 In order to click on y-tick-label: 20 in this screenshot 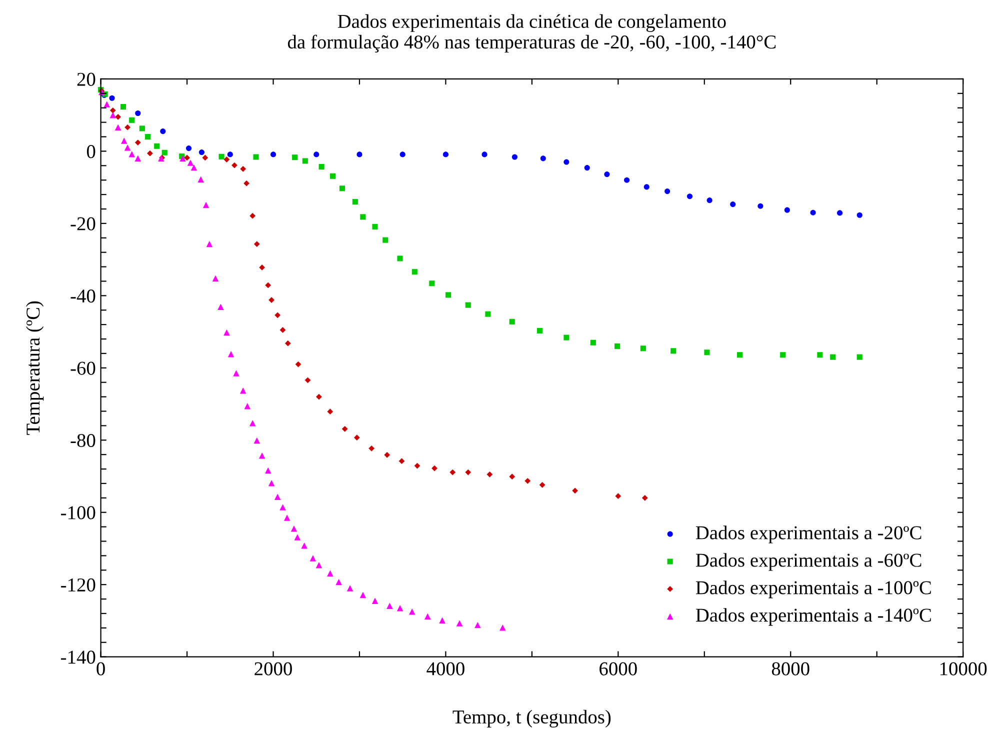, I will do `click(86, 79)`.